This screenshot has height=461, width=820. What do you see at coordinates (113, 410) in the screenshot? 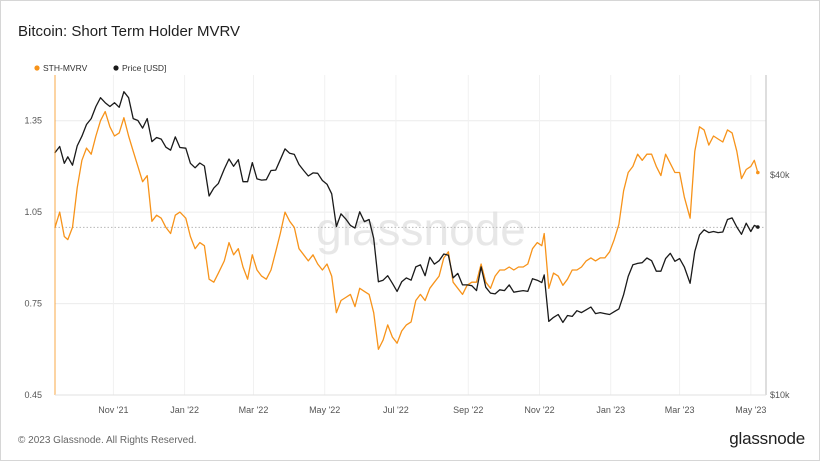
I see `x-tick-label: Nov '21` at bounding box center [113, 410].